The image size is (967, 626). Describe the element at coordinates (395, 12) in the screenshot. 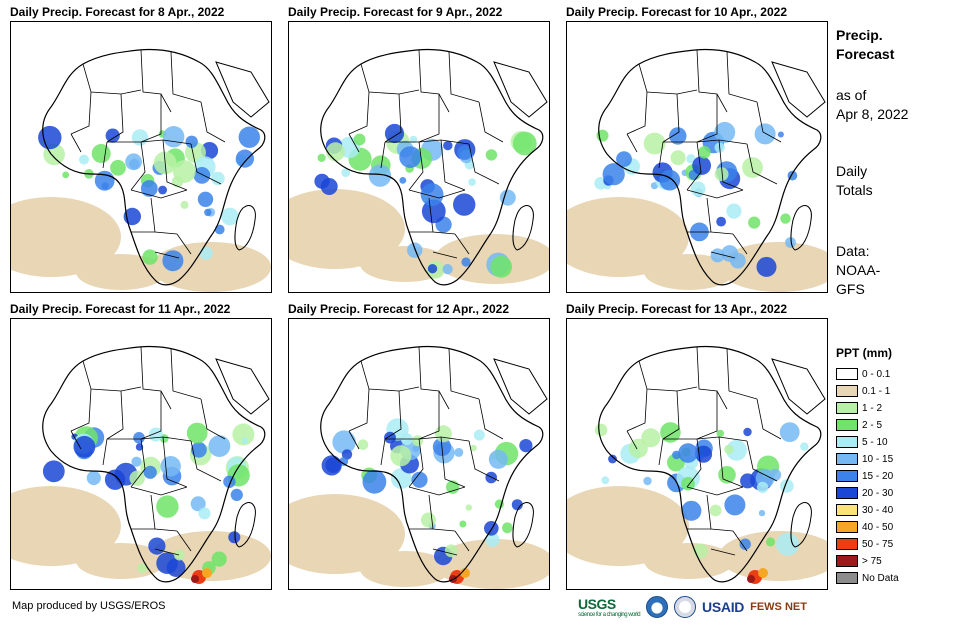

I see `panel-title: Daily Precip. Forecast for 9 Apr., 2022` at that location.